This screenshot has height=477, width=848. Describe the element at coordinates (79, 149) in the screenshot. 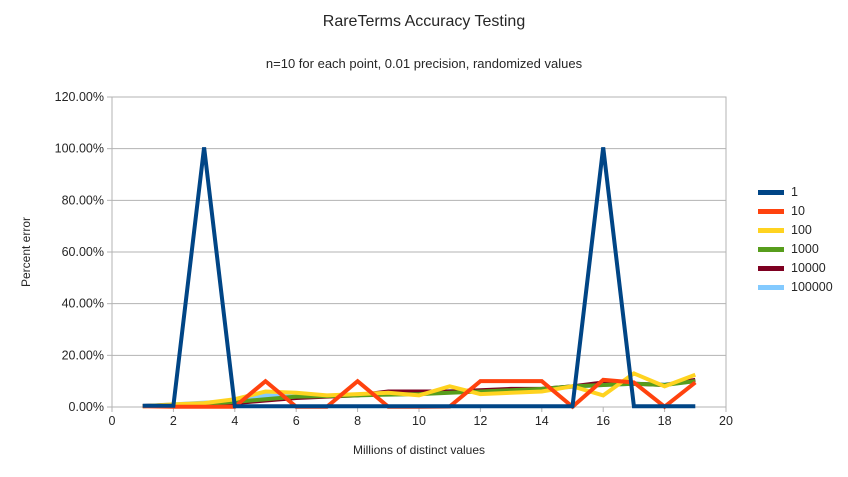

I see `y-tick-label: 100.00%` at that location.